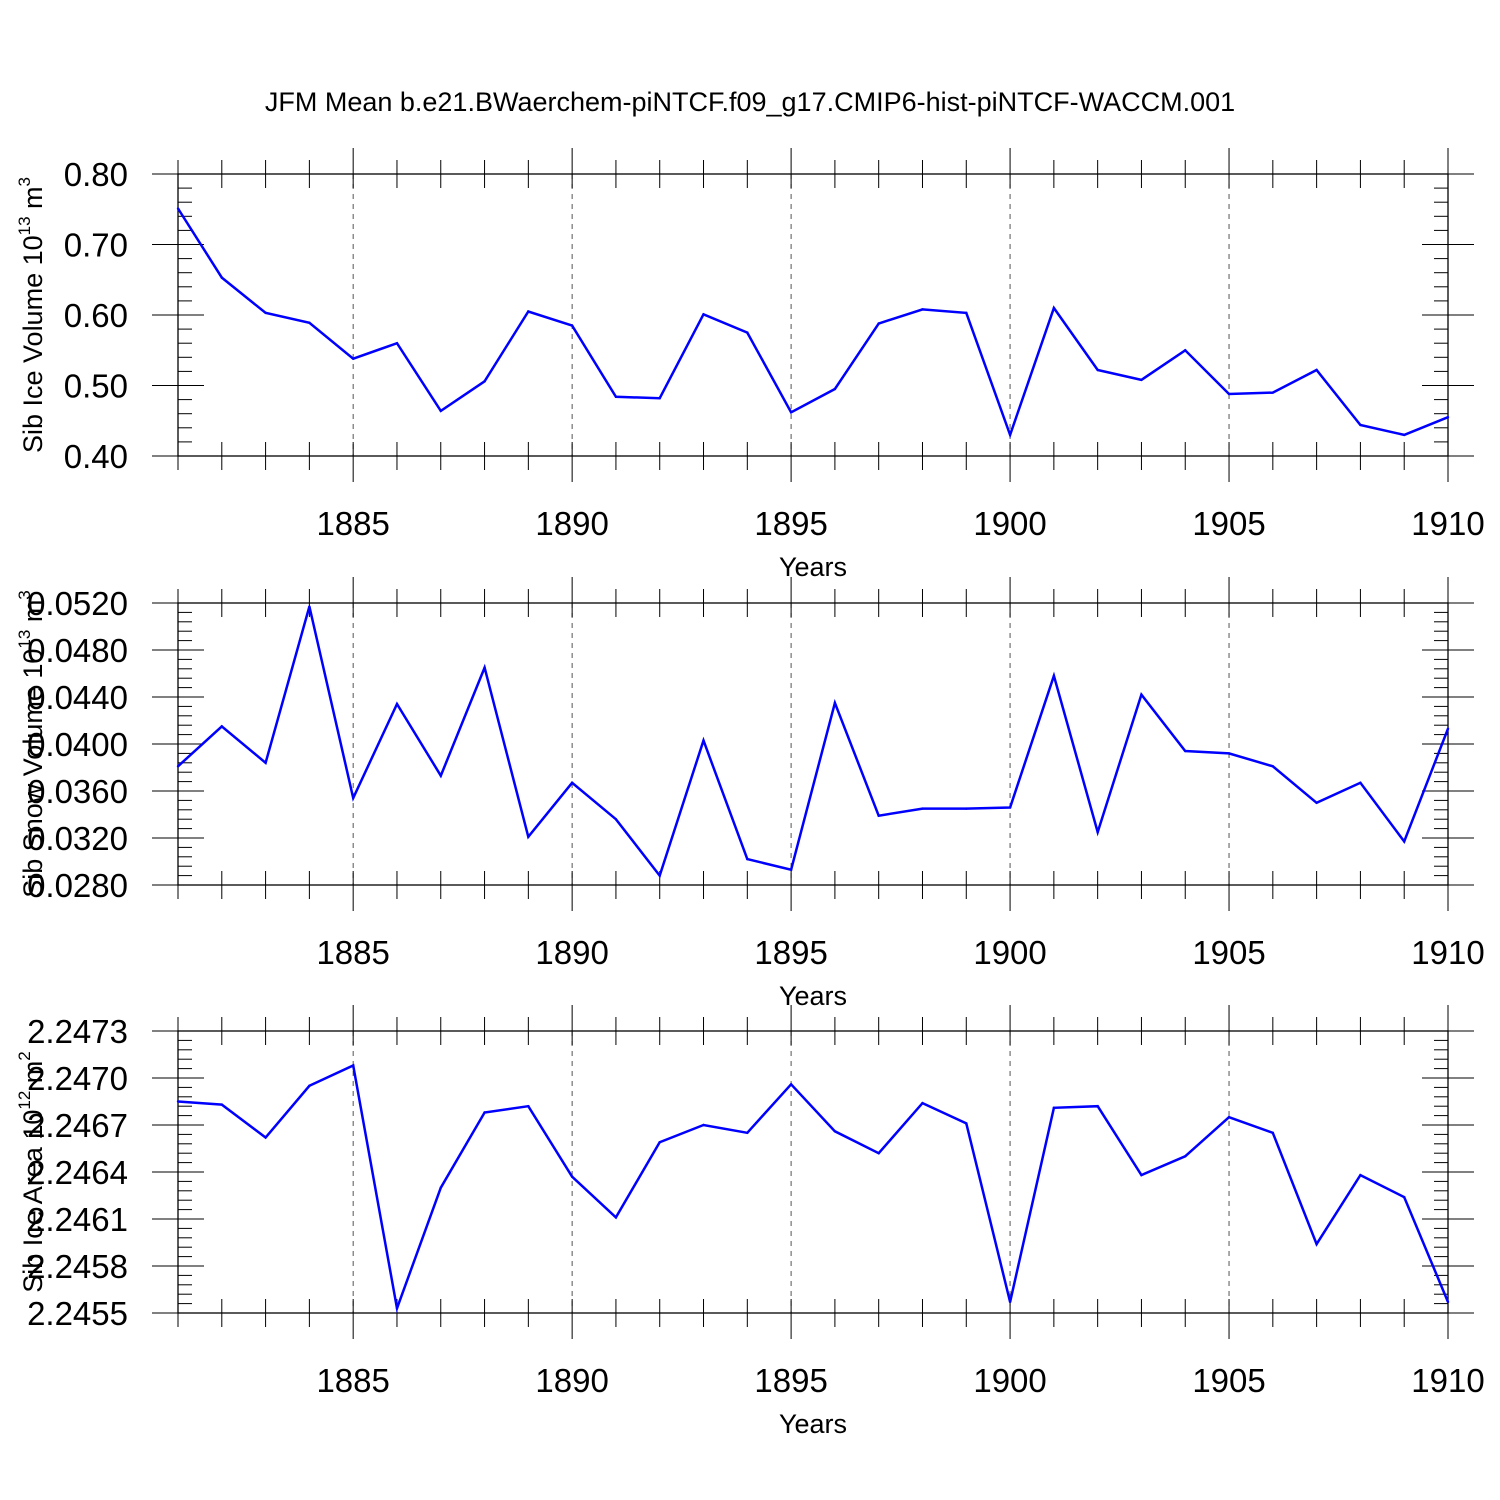  I want to click on x-axis-label: Years, so click(813, 1424).